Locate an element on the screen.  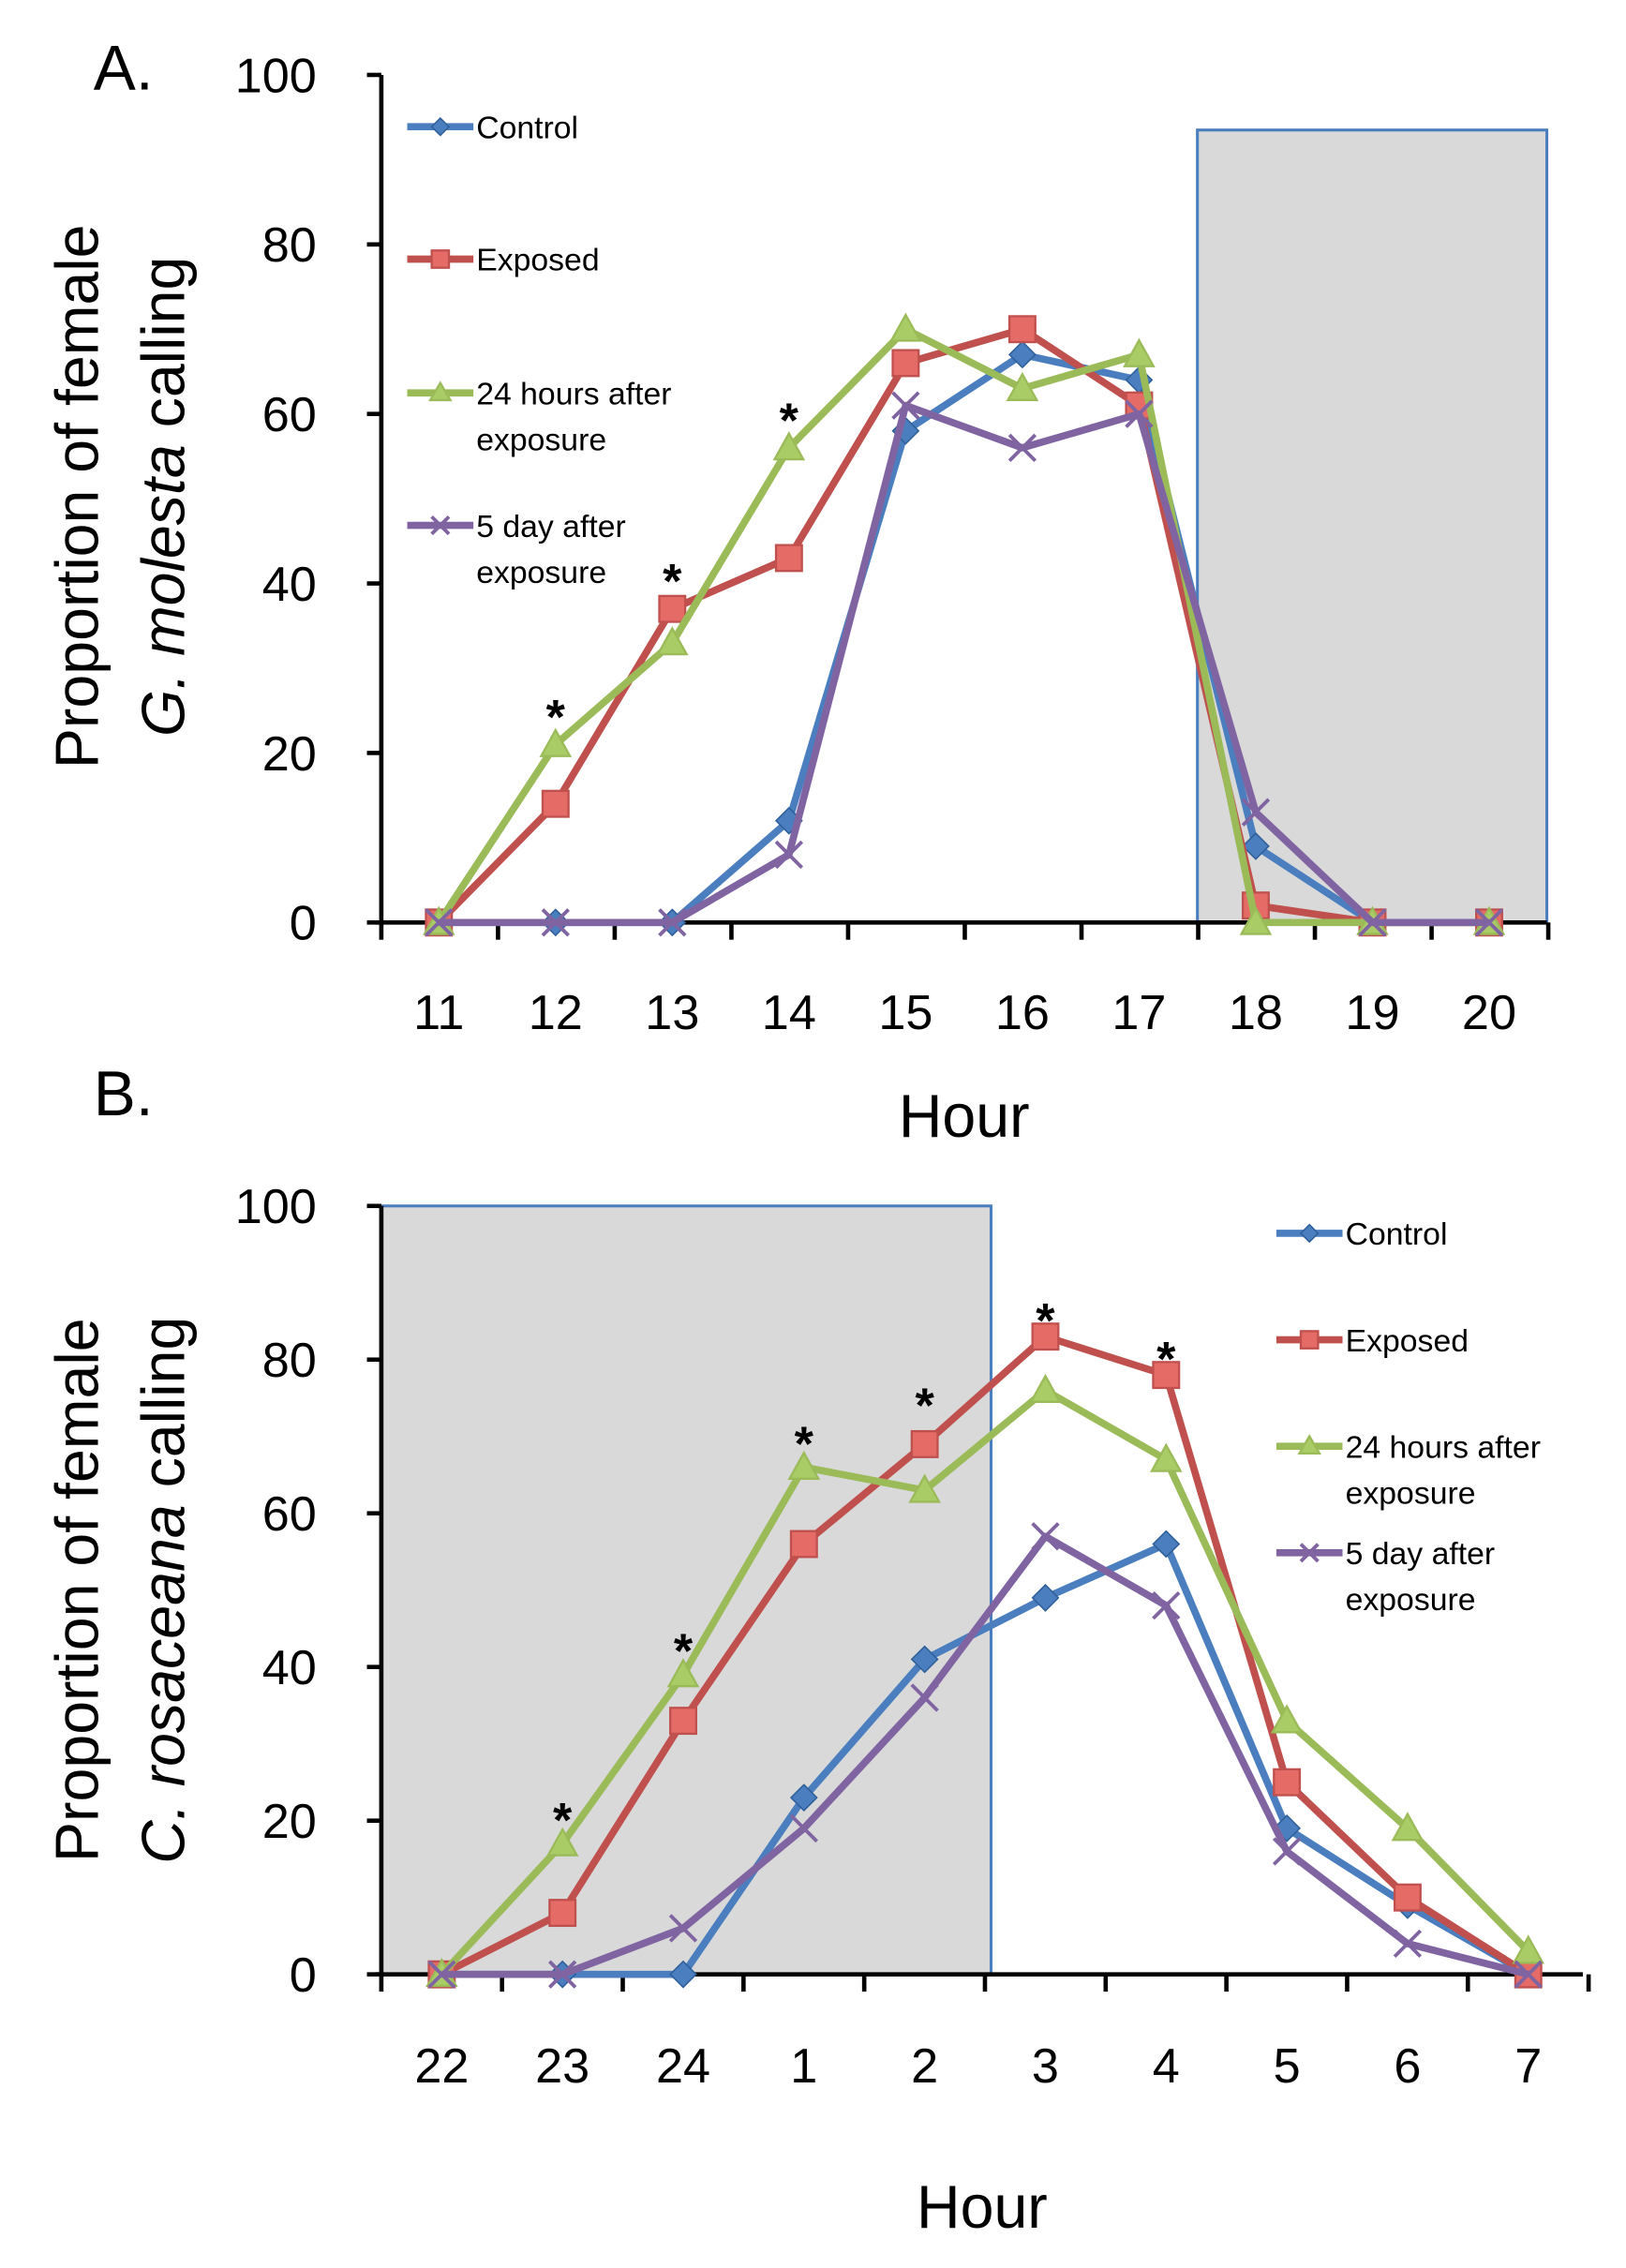
y-tick-label: 0 is located at coordinates (303, 1976).